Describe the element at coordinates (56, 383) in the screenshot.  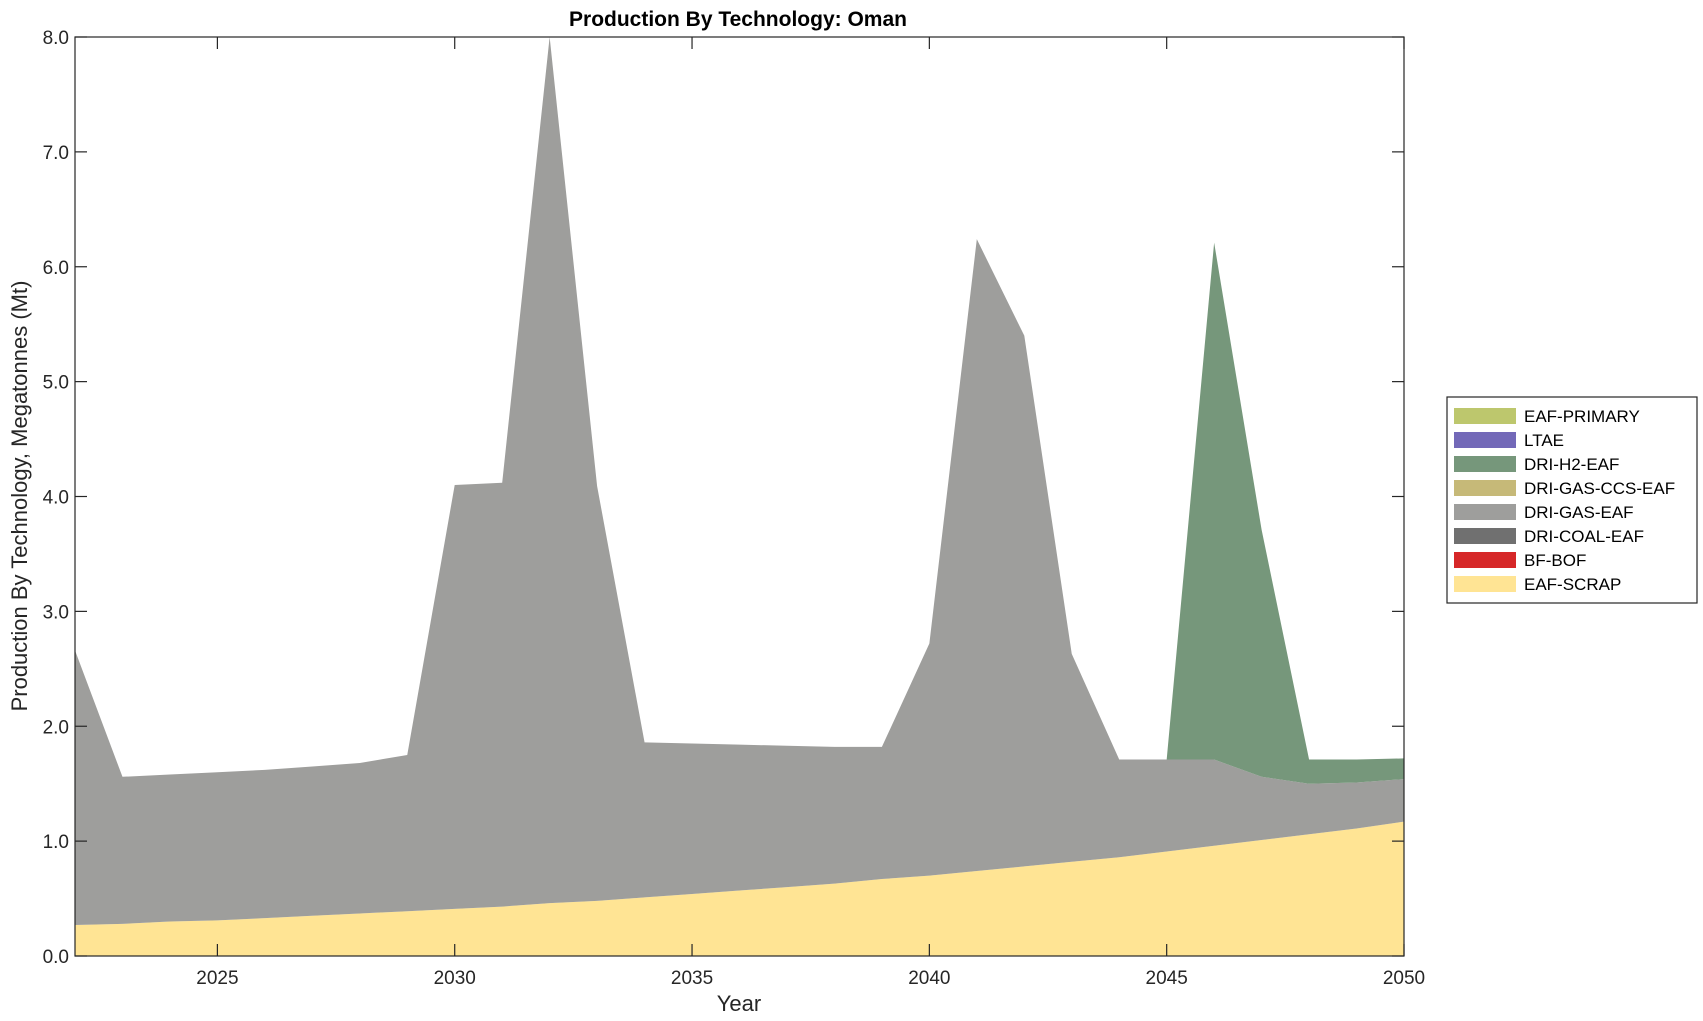
I see `y-tick-label: 5.0` at that location.